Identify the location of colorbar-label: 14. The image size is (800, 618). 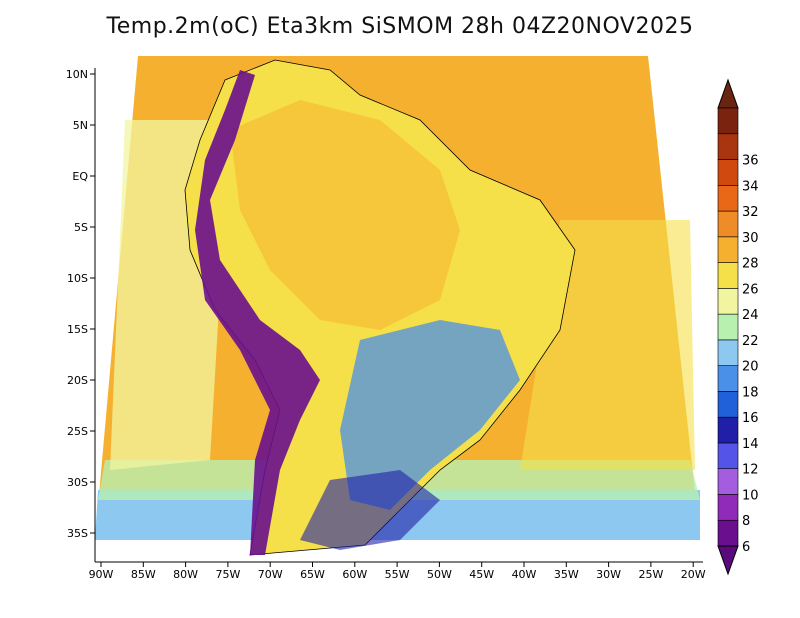
(750, 444).